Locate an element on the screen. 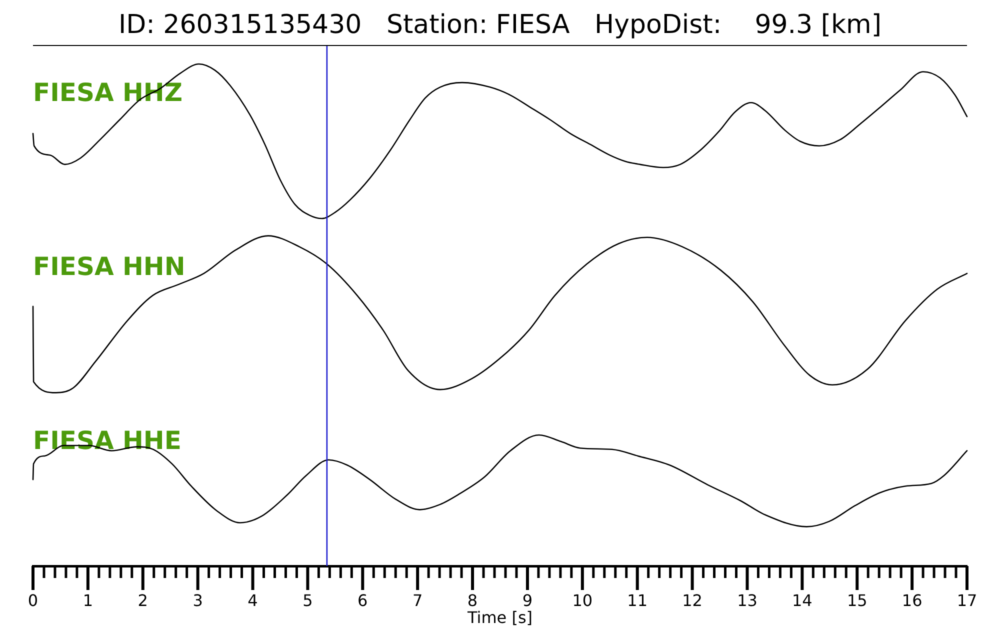 The width and height of the screenshot is (1000, 640). x-tick-label: 11 is located at coordinates (637, 600).